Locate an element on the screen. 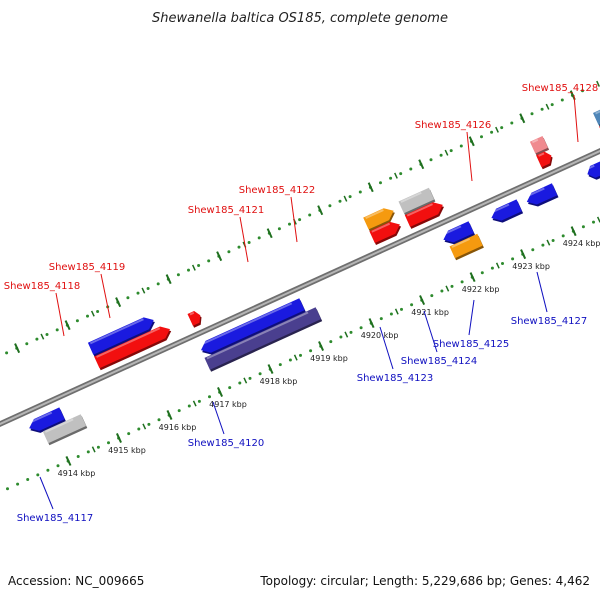 The width and height of the screenshot is (600, 600). gene-label: Shew185_4119 is located at coordinates (87, 267).